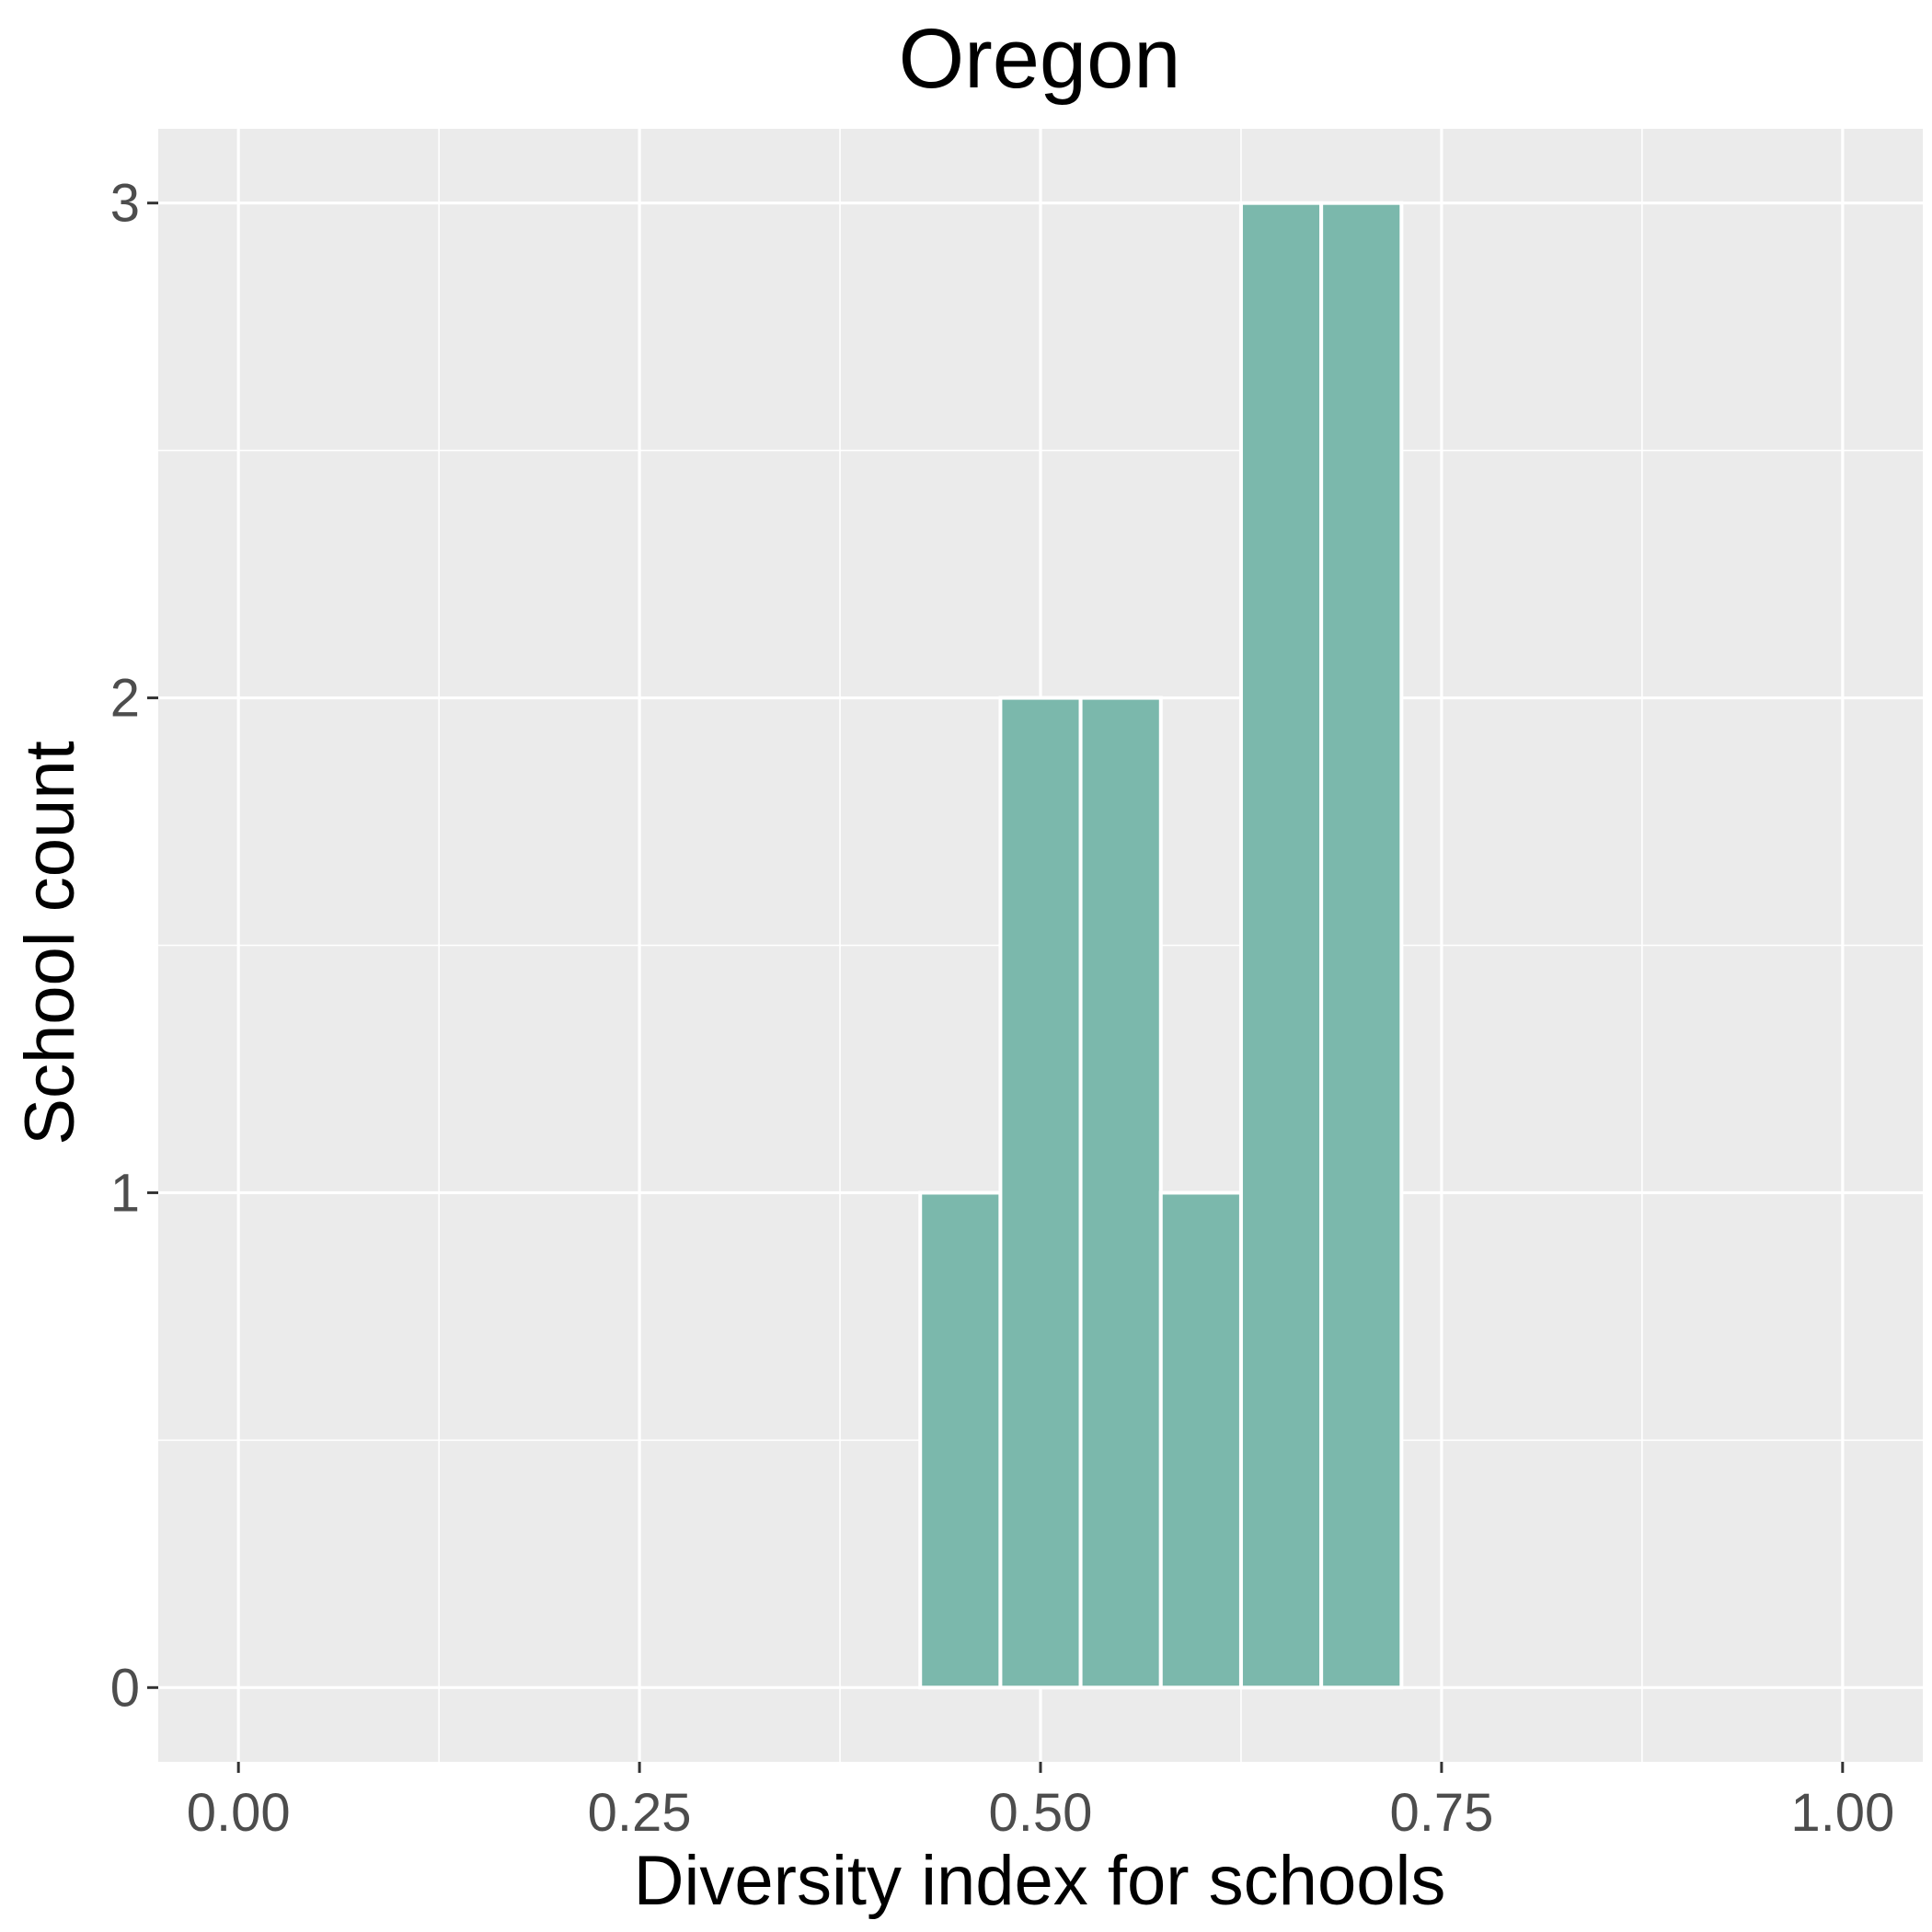 Image resolution: width=1932 pixels, height=1932 pixels. Describe the element at coordinates (640, 1813) in the screenshot. I see `x-tick-label: 0.25` at that location.